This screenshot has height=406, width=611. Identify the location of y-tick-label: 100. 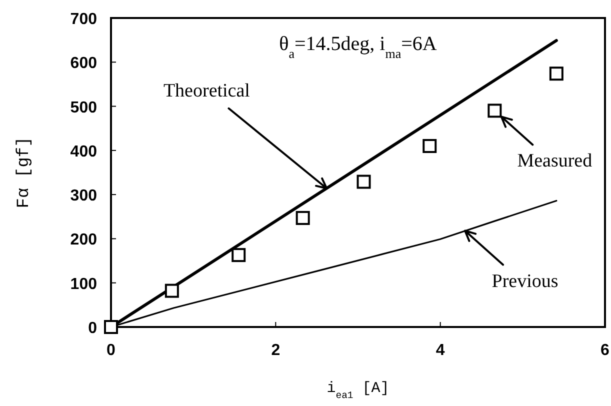
(84, 284).